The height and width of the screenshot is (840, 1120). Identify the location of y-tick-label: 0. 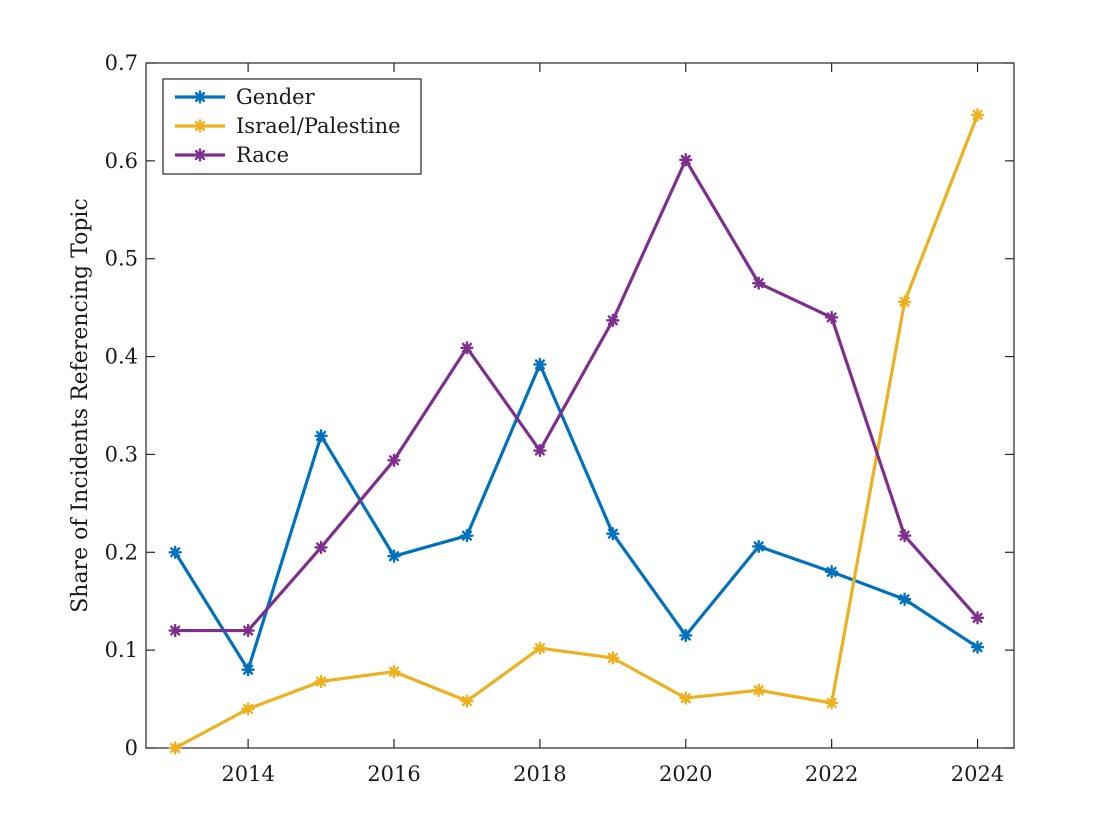
(131, 748).